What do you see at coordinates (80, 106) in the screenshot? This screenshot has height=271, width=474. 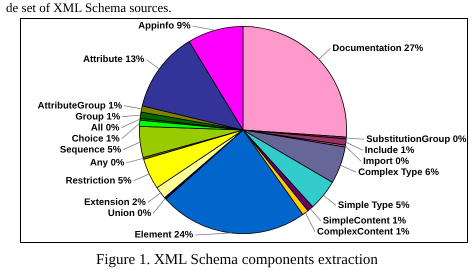 I see `slice-label: AttributeGroup 1%` at bounding box center [80, 106].